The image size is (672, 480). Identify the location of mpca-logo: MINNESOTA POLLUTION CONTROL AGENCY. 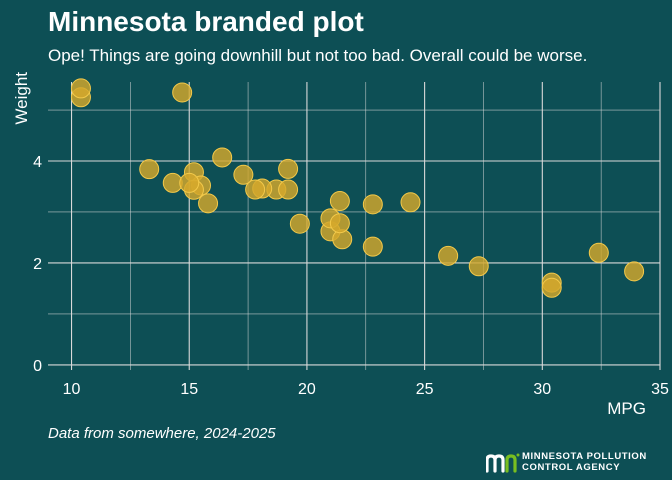
(576, 462).